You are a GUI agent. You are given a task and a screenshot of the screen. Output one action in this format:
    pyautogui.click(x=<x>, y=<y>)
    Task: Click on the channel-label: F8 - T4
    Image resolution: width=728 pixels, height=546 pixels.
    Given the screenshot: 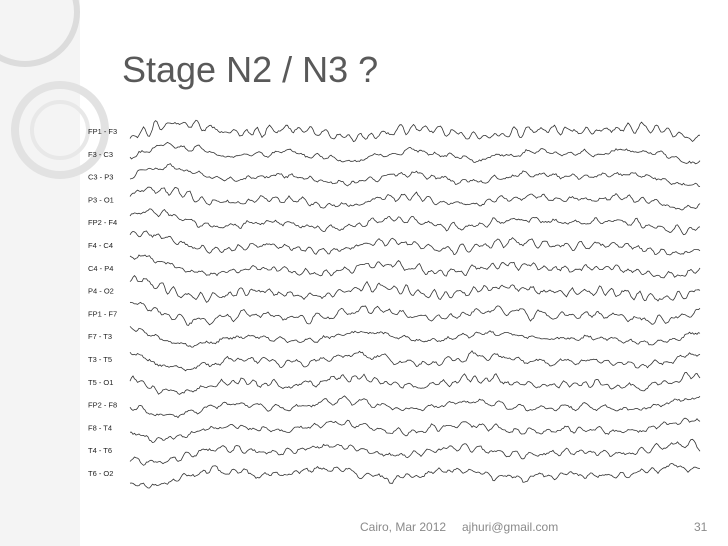 What is the action you would take?
    pyautogui.click(x=100, y=427)
    